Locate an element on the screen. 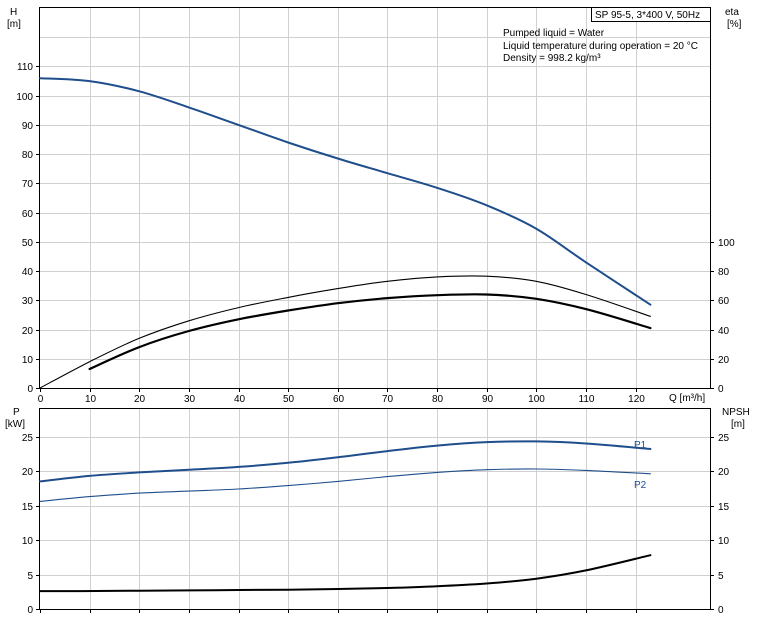  bottom-y-left-tick-label: 10 is located at coordinates (28, 541).